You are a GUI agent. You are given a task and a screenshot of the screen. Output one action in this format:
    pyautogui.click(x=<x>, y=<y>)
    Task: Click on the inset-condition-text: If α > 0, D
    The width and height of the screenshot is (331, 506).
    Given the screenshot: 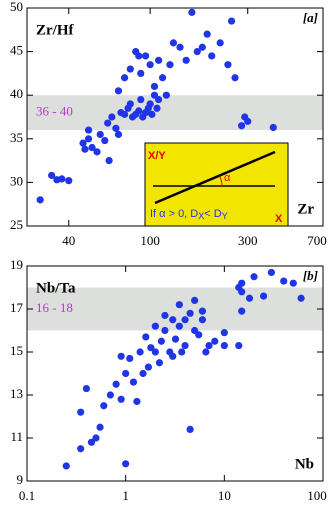 What is the action you would take?
    pyautogui.click(x=174, y=214)
    